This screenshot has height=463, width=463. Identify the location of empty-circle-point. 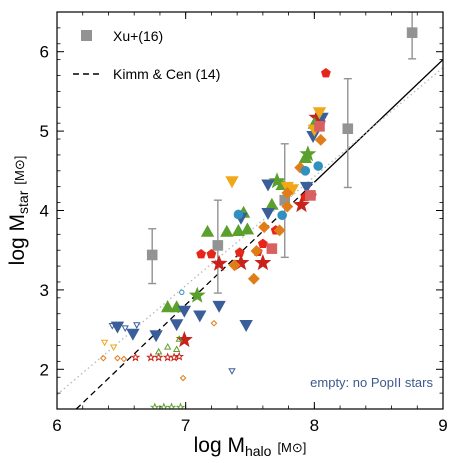
(182, 292).